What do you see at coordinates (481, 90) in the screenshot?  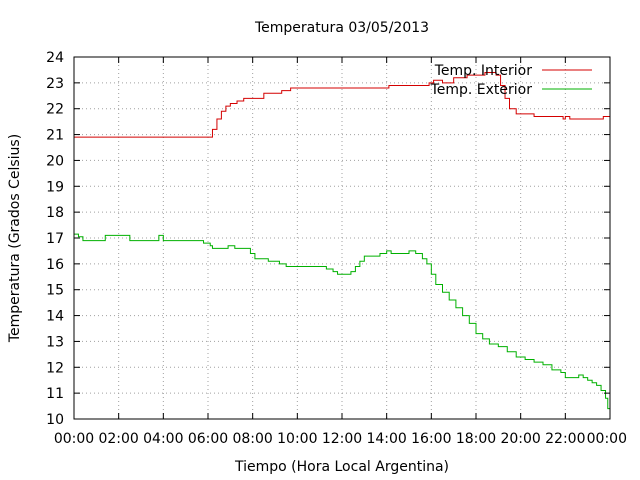 I see `legend-label: Temp. Exterior` at bounding box center [481, 90].